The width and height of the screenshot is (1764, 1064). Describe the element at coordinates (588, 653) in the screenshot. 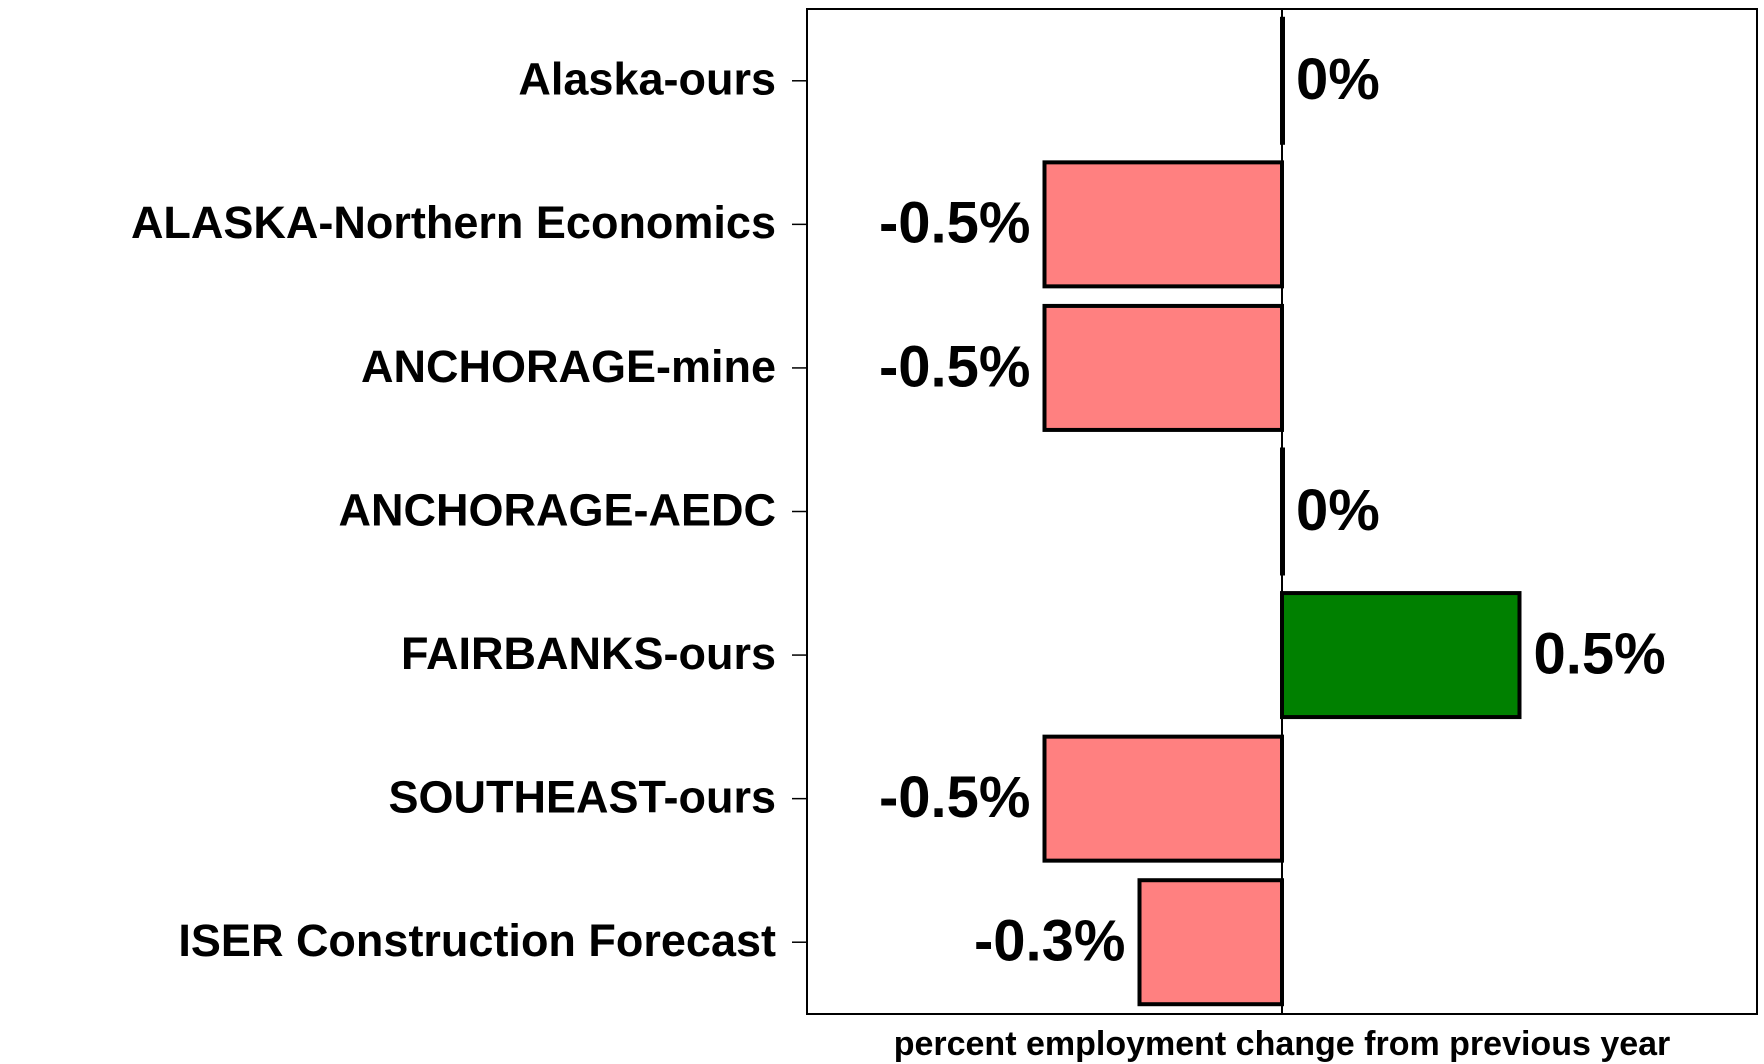

I see `y-tick-label: FAIRBANKS-ours` at that location.